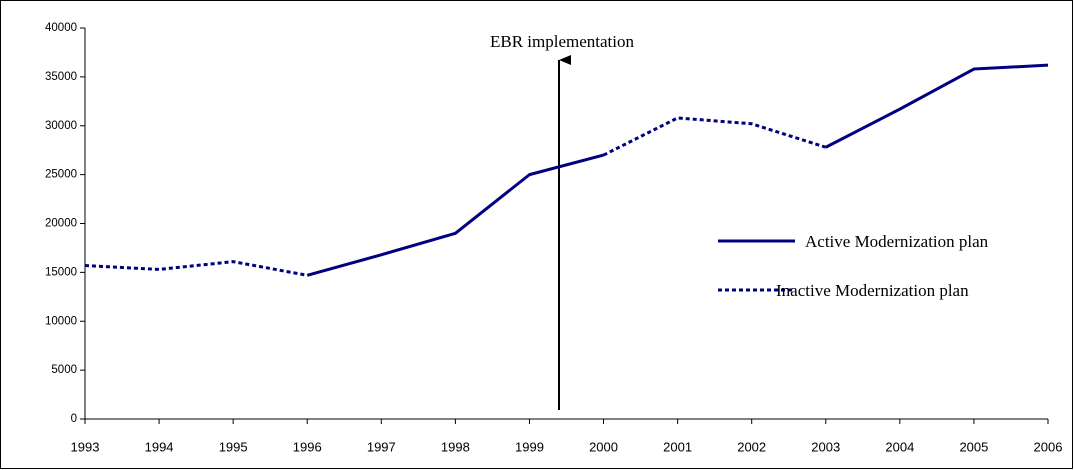 The width and height of the screenshot is (1074, 470). Describe the element at coordinates (381, 446) in the screenshot. I see `x-tick-label: 1997` at that location.